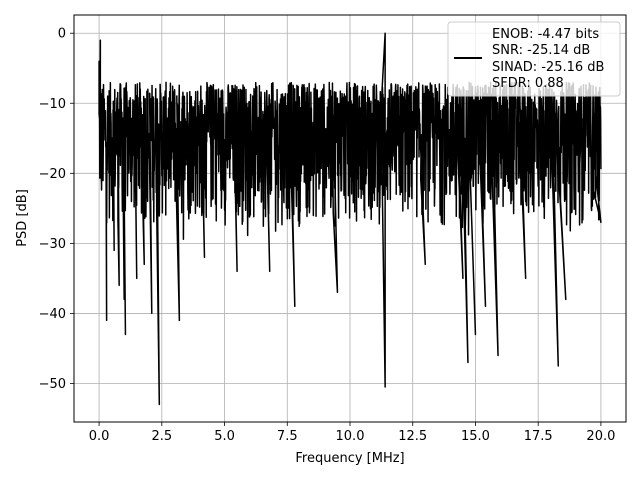 This screenshot has height=480, width=640. What do you see at coordinates (52, 244) in the screenshot?
I see `y-tick-label: −30` at bounding box center [52, 244].